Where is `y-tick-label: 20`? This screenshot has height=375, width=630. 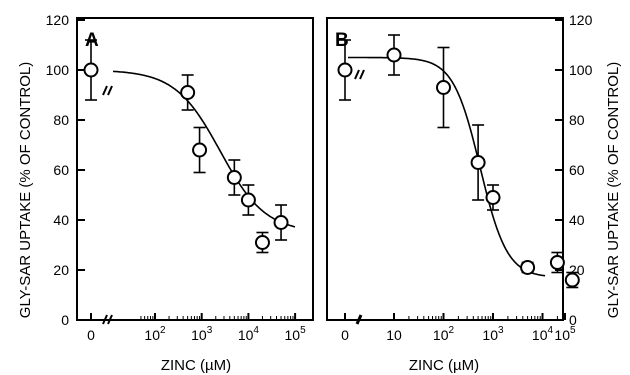 y-tick-label: 20 is located at coordinates (61, 270).